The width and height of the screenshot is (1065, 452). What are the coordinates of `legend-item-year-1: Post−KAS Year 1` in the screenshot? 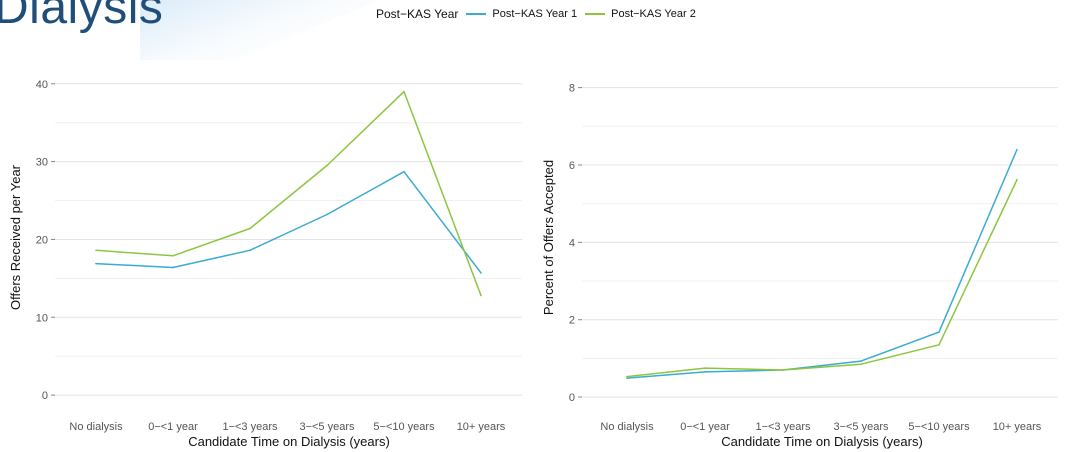 It's located at (521, 14).